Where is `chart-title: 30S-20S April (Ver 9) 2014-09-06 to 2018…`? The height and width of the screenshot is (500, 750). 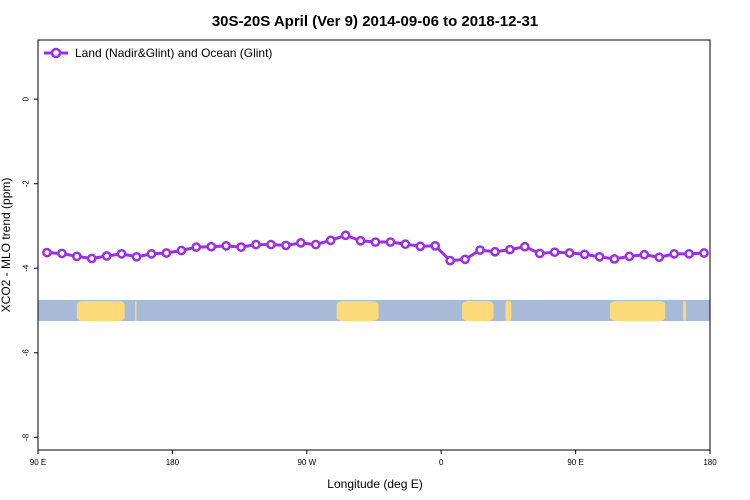 chart-title: 30S-20S April (Ver 9) 2014-09-06 to 2018… is located at coordinates (375, 21).